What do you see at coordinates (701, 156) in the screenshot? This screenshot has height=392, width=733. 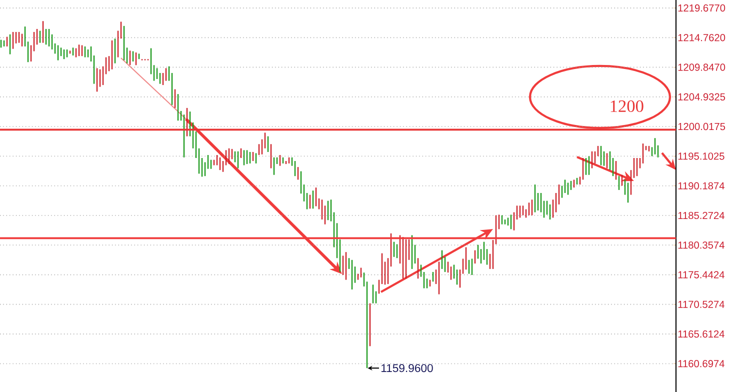 I see `y-tick-label: 1195.1025` at bounding box center [701, 156].